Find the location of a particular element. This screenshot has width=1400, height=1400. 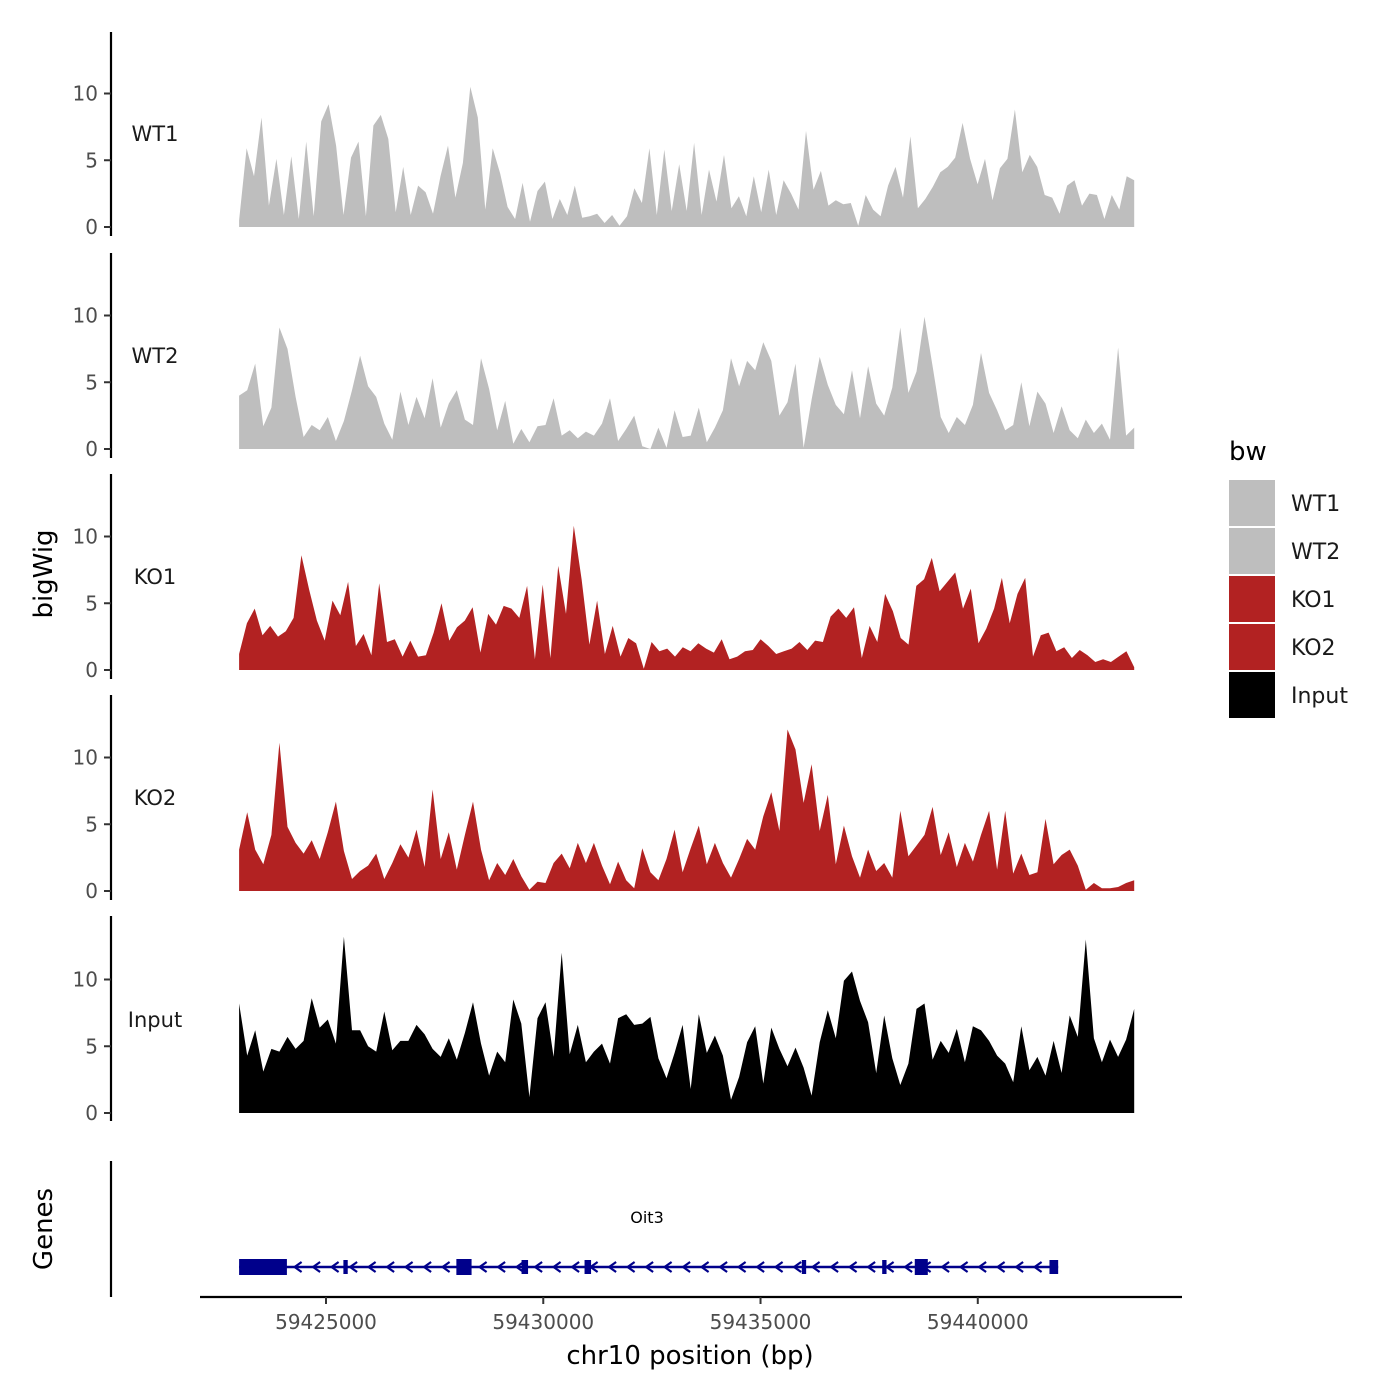

legend-entries: WT1 WT2 KO1 KO2 Input is located at coordinates (1288, 599).